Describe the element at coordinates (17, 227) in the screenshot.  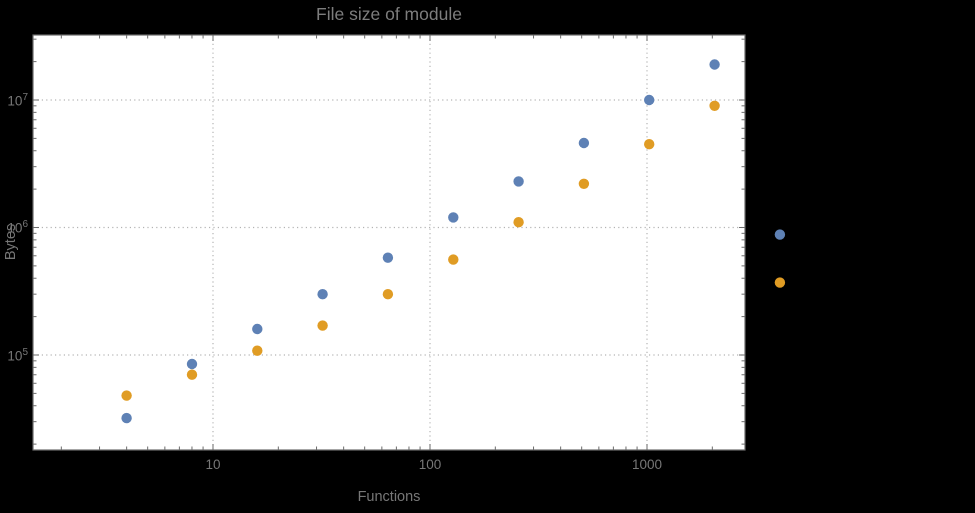
I see `y-tick-label-1e6: 10⁶` at that location.